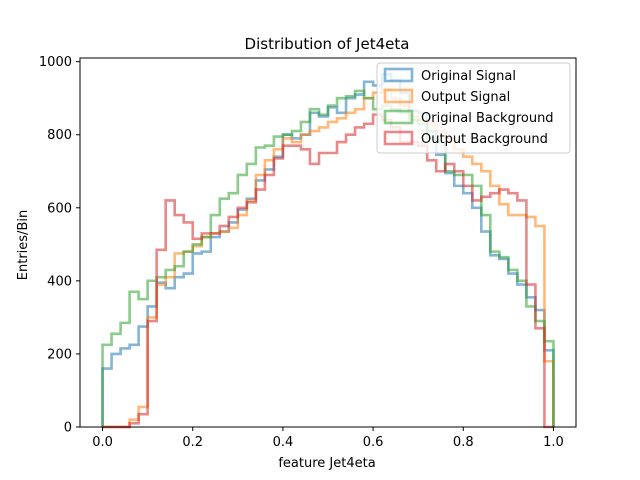  Describe the element at coordinates (468, 76) in the screenshot. I see `legend-label: Original Signal` at that location.